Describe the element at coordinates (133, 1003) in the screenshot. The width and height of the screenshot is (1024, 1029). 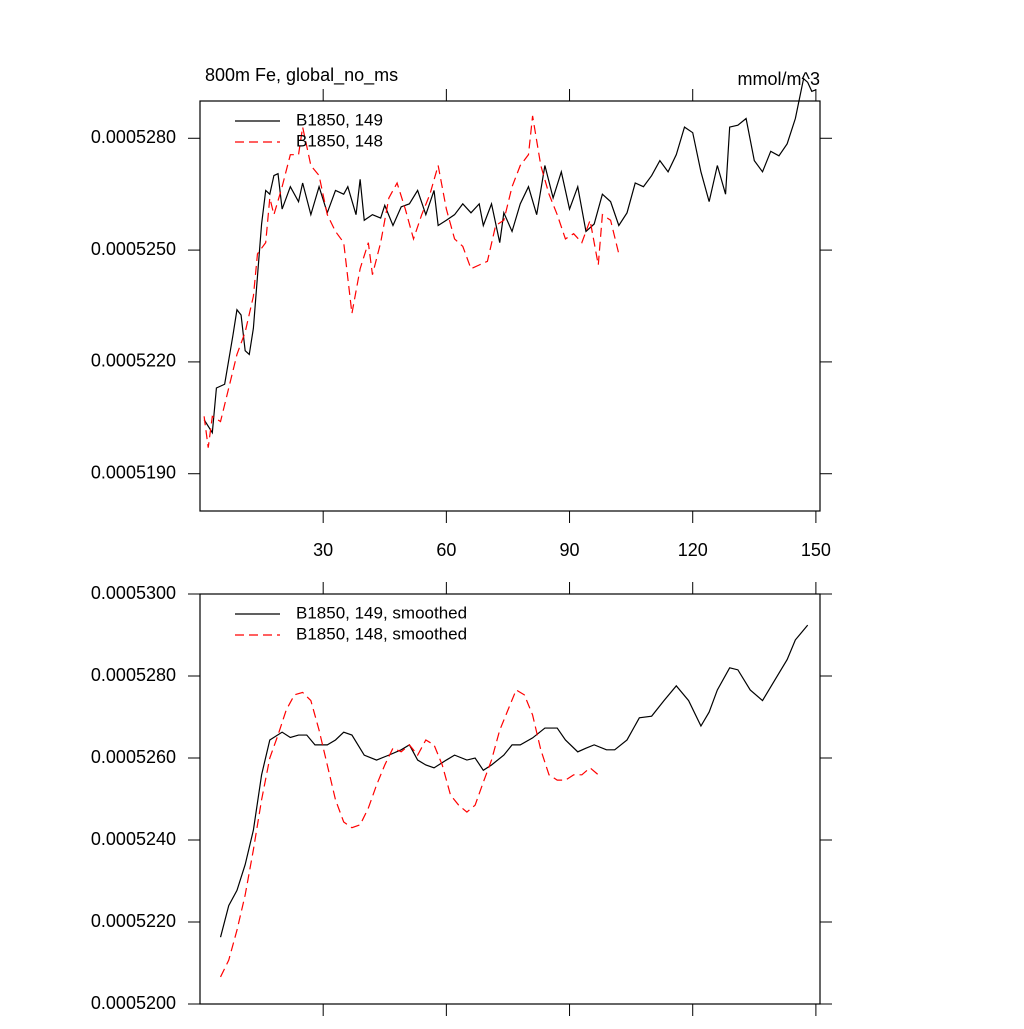
I see `y-tick-label: 0.0005200` at that location.